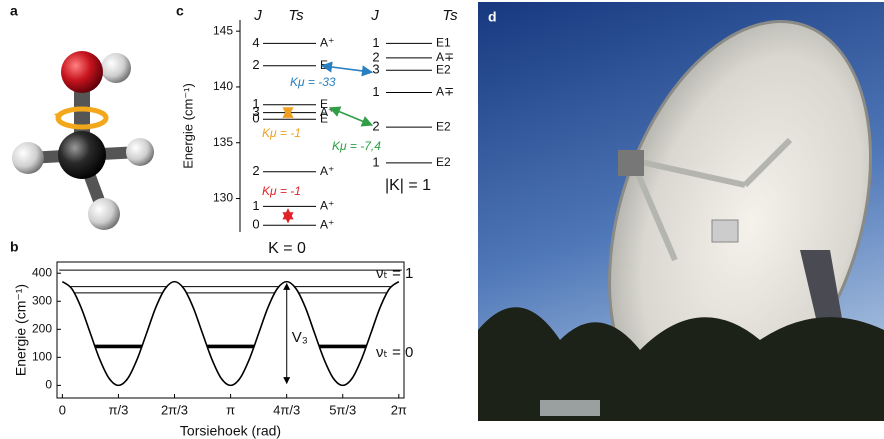  Describe the element at coordinates (342, 409) in the screenshot. I see `x-tick-label: 5π/3` at that location.